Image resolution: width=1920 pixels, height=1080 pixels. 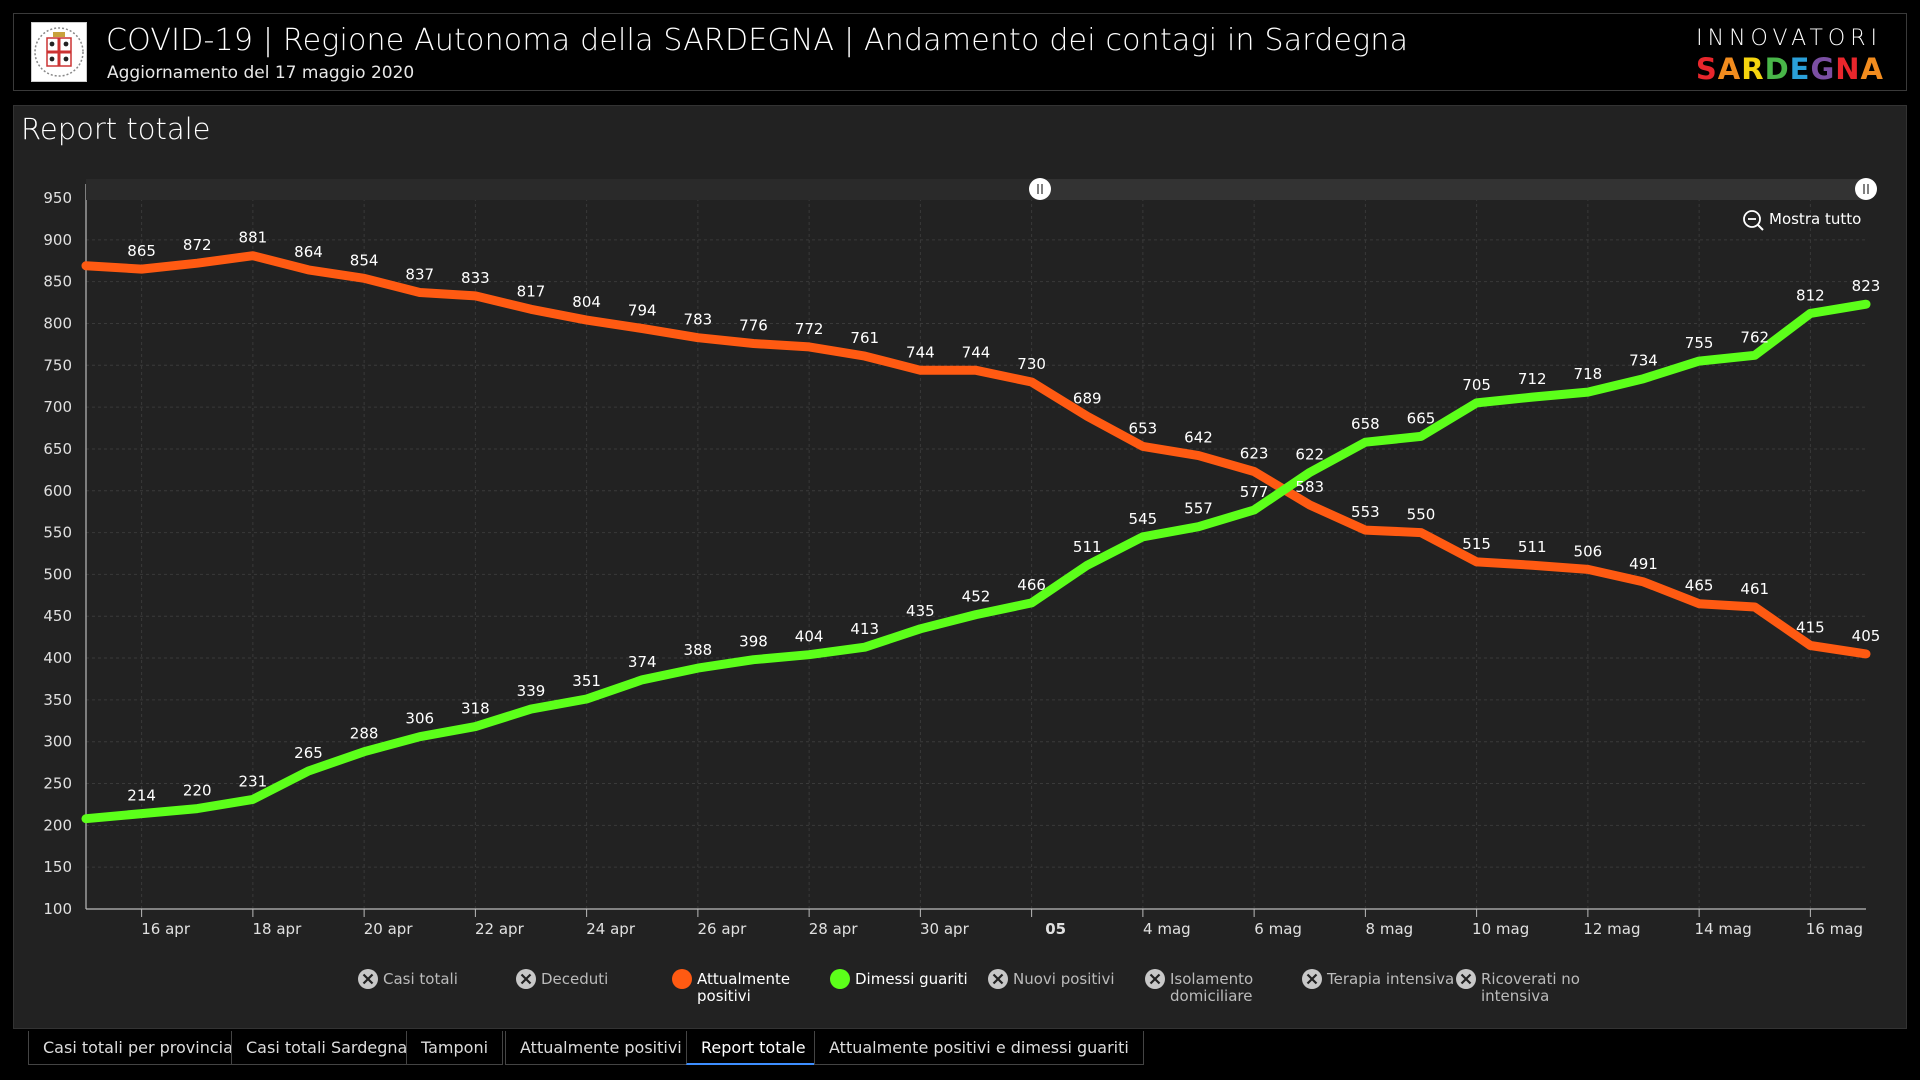 What do you see at coordinates (1421, 418) in the screenshot?
I see `data-label: 665` at bounding box center [1421, 418].